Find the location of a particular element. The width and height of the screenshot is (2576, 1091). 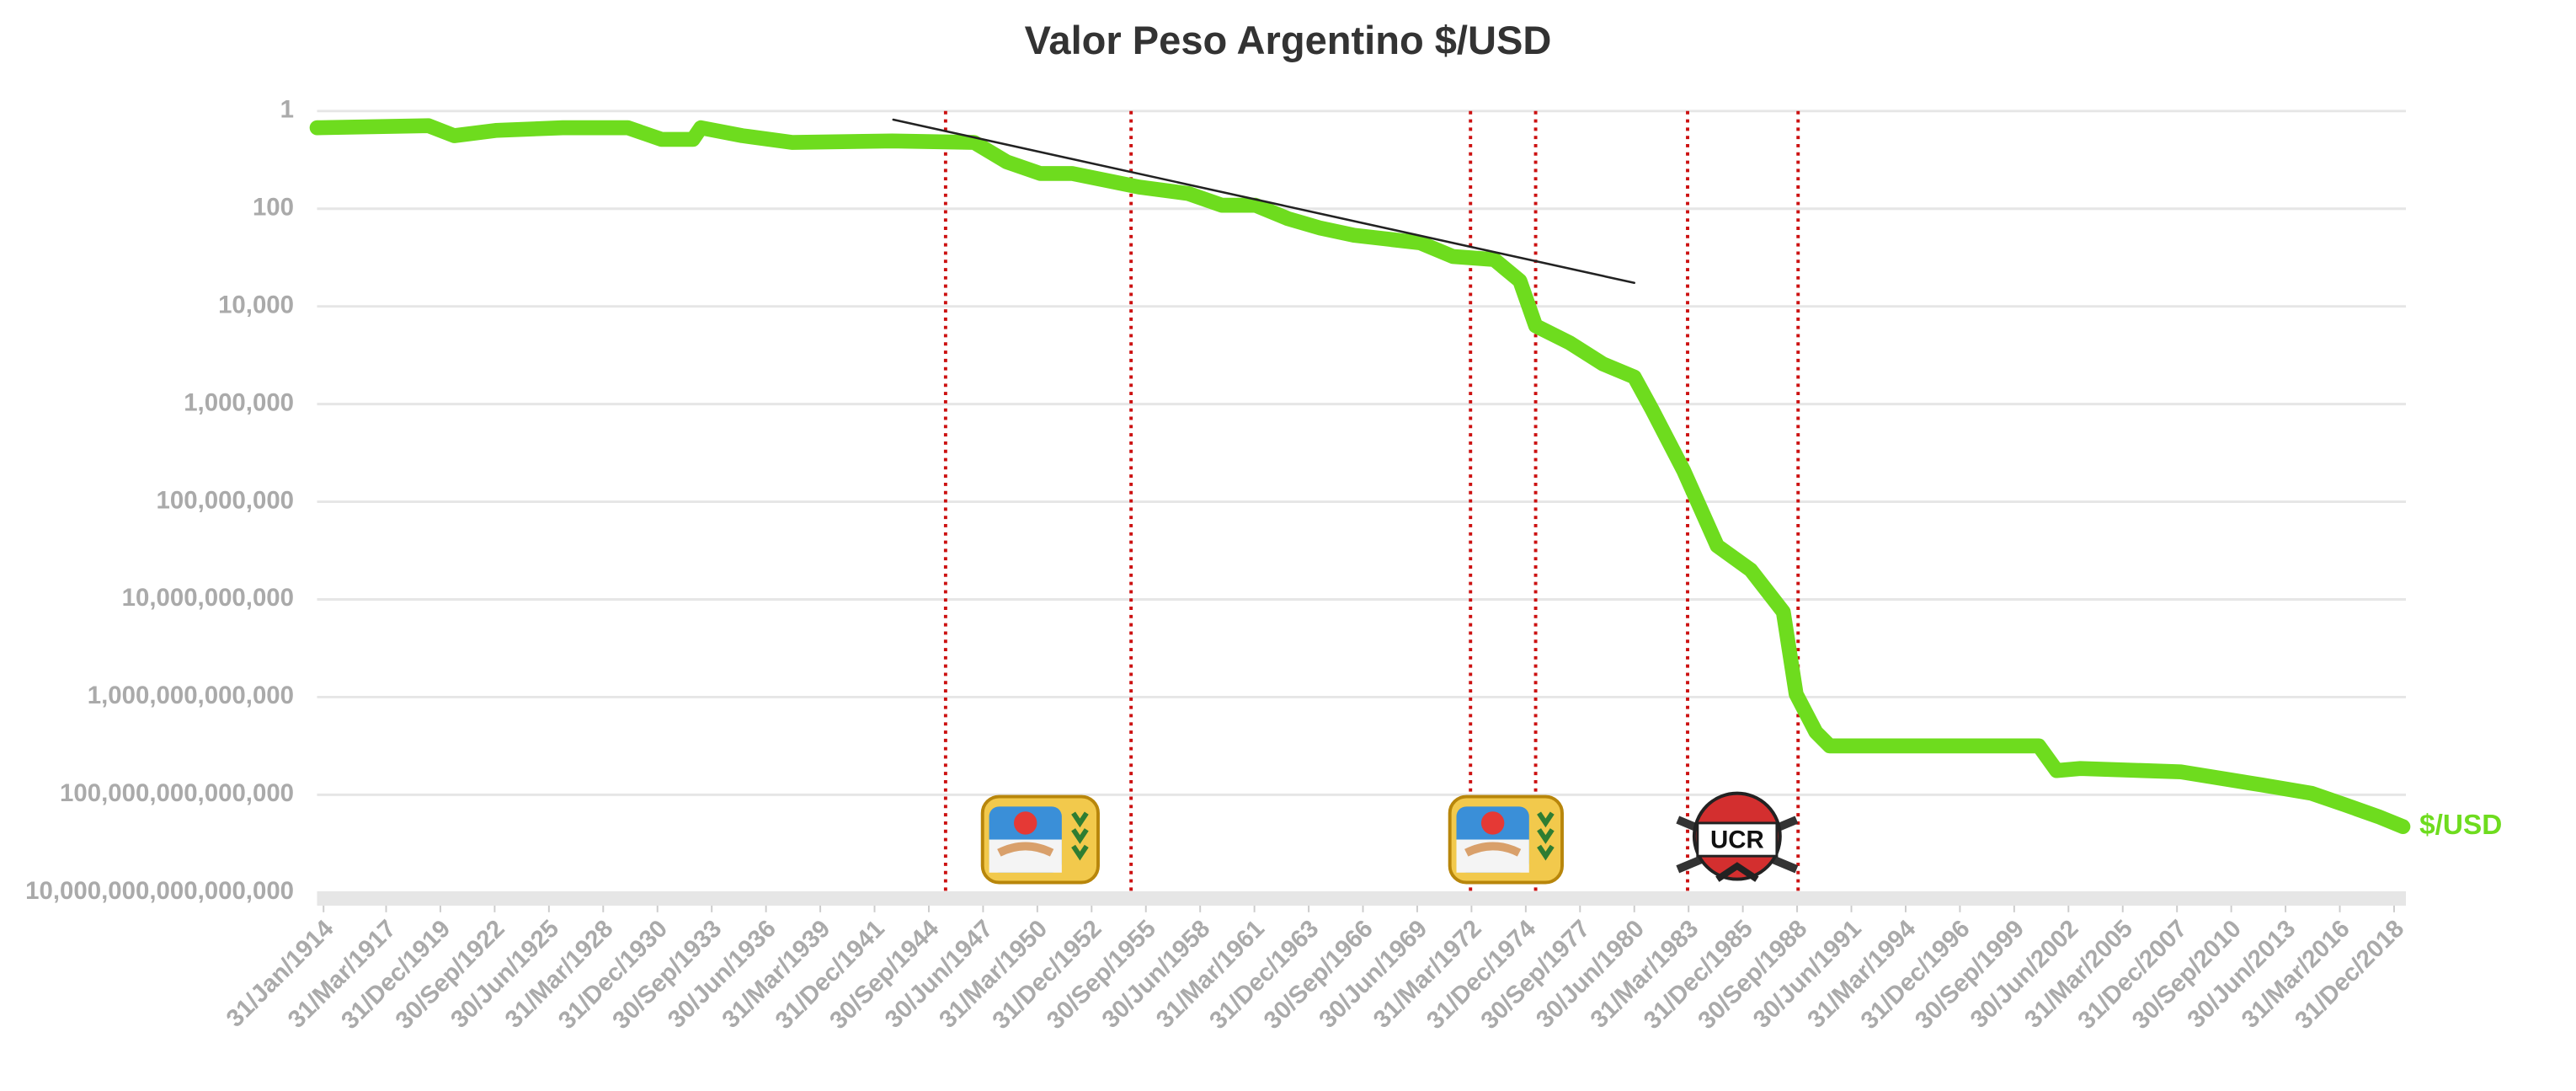

y-tick-label: 1,000,000,000,000 is located at coordinates (191, 695).